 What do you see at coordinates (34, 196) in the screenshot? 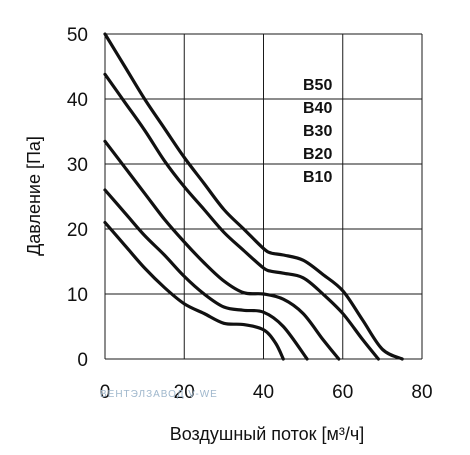
I see `y-axis-label: Давление [Па]` at bounding box center [34, 196].